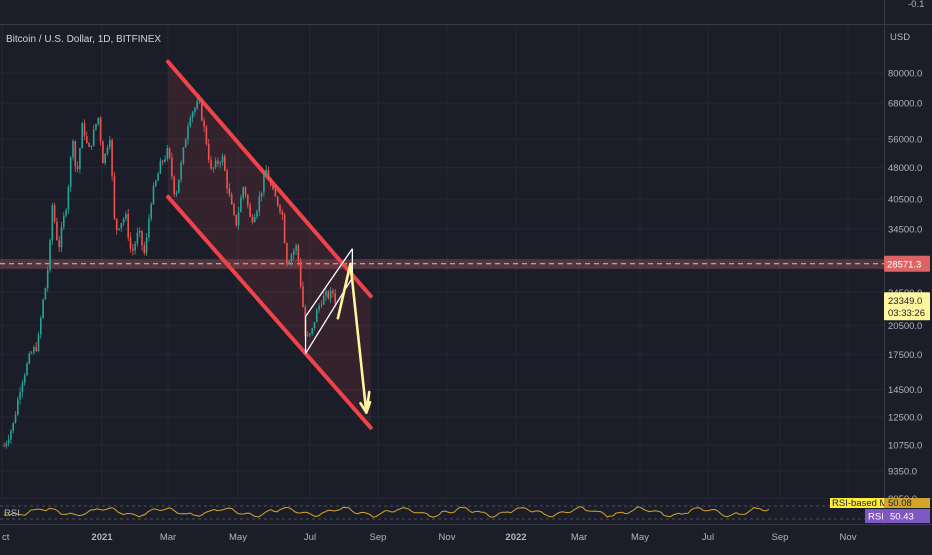 This screenshot has height=555, width=932. What do you see at coordinates (848, 537) in the screenshot?
I see `x-tick-label: Nov` at bounding box center [848, 537].